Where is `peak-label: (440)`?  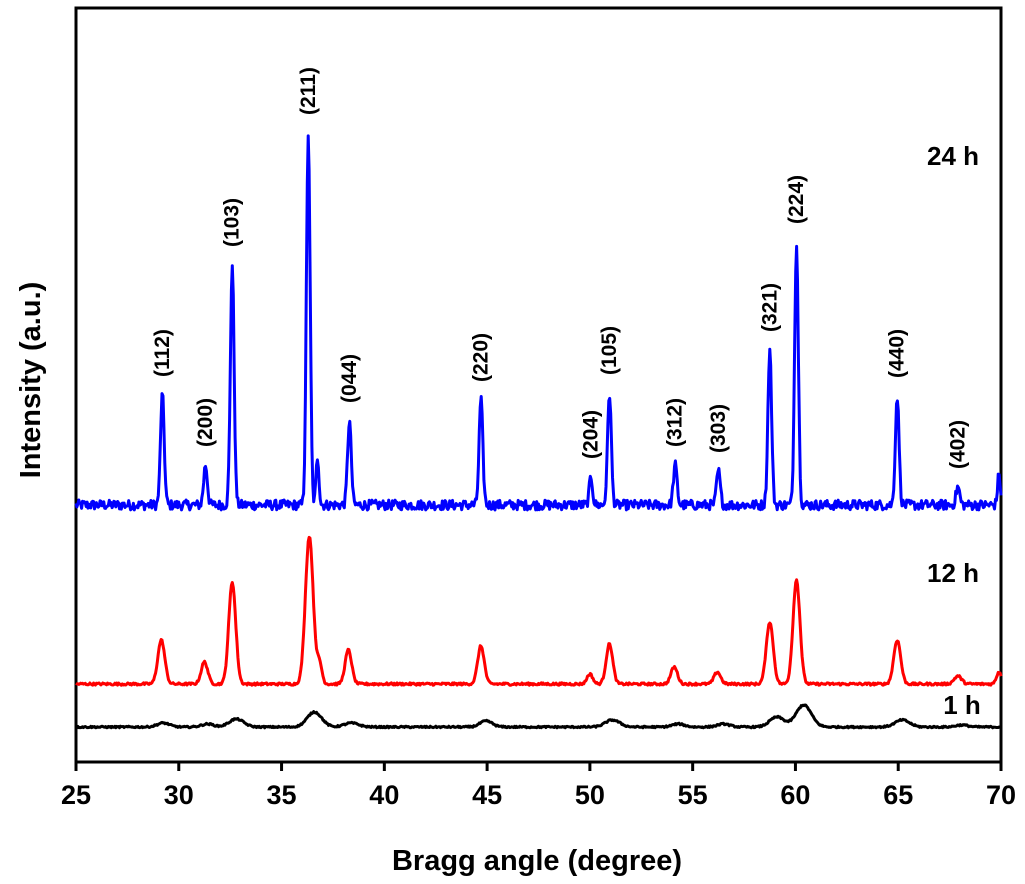
peak-label: (440) is located at coordinates (897, 353).